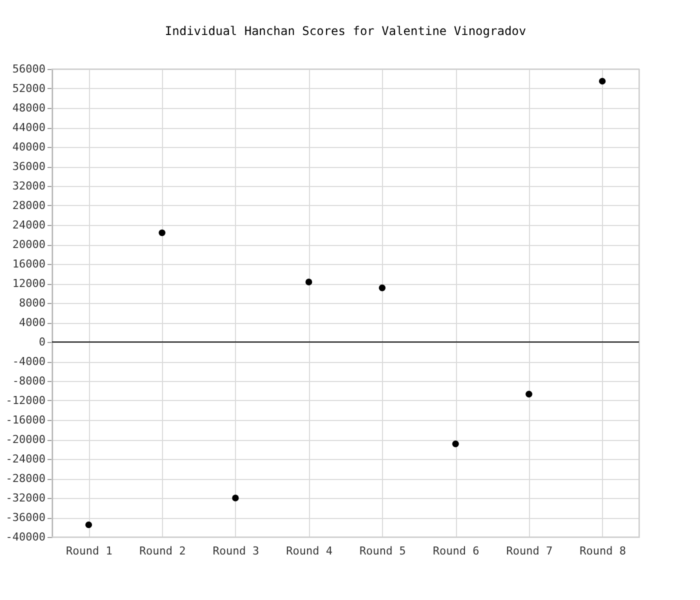  I want to click on y-tick-label: -16000, so click(26, 420).